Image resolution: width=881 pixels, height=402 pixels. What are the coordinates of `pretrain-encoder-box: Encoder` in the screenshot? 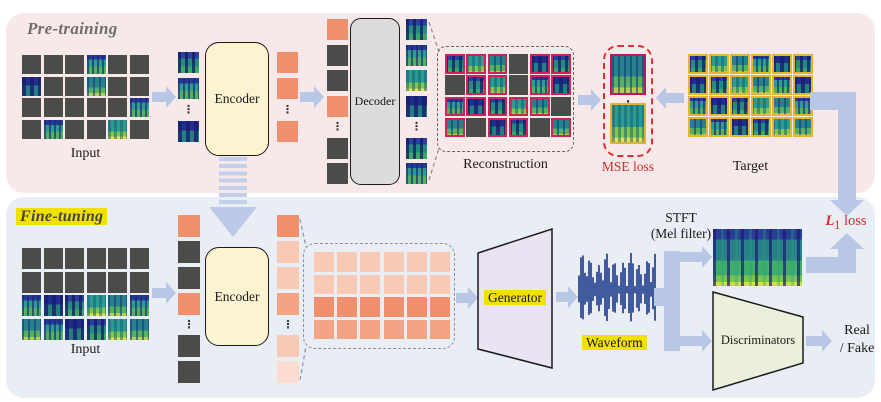 It's located at (237, 99).